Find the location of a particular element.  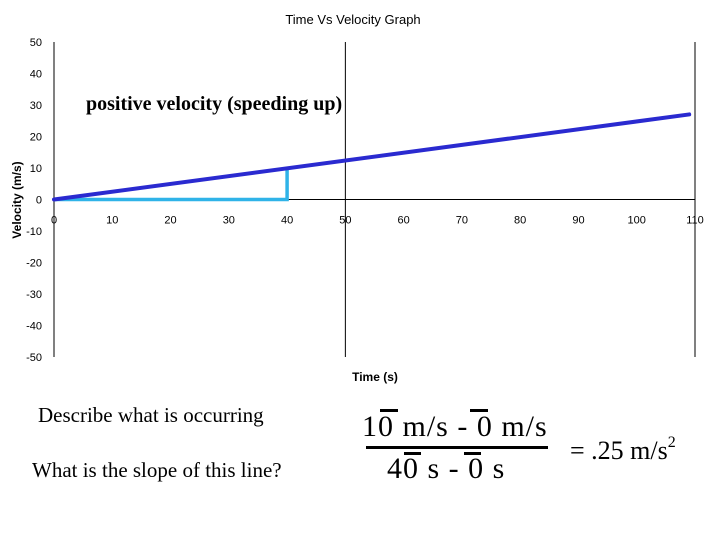

y-tick-label: 10 is located at coordinates (36, 169).